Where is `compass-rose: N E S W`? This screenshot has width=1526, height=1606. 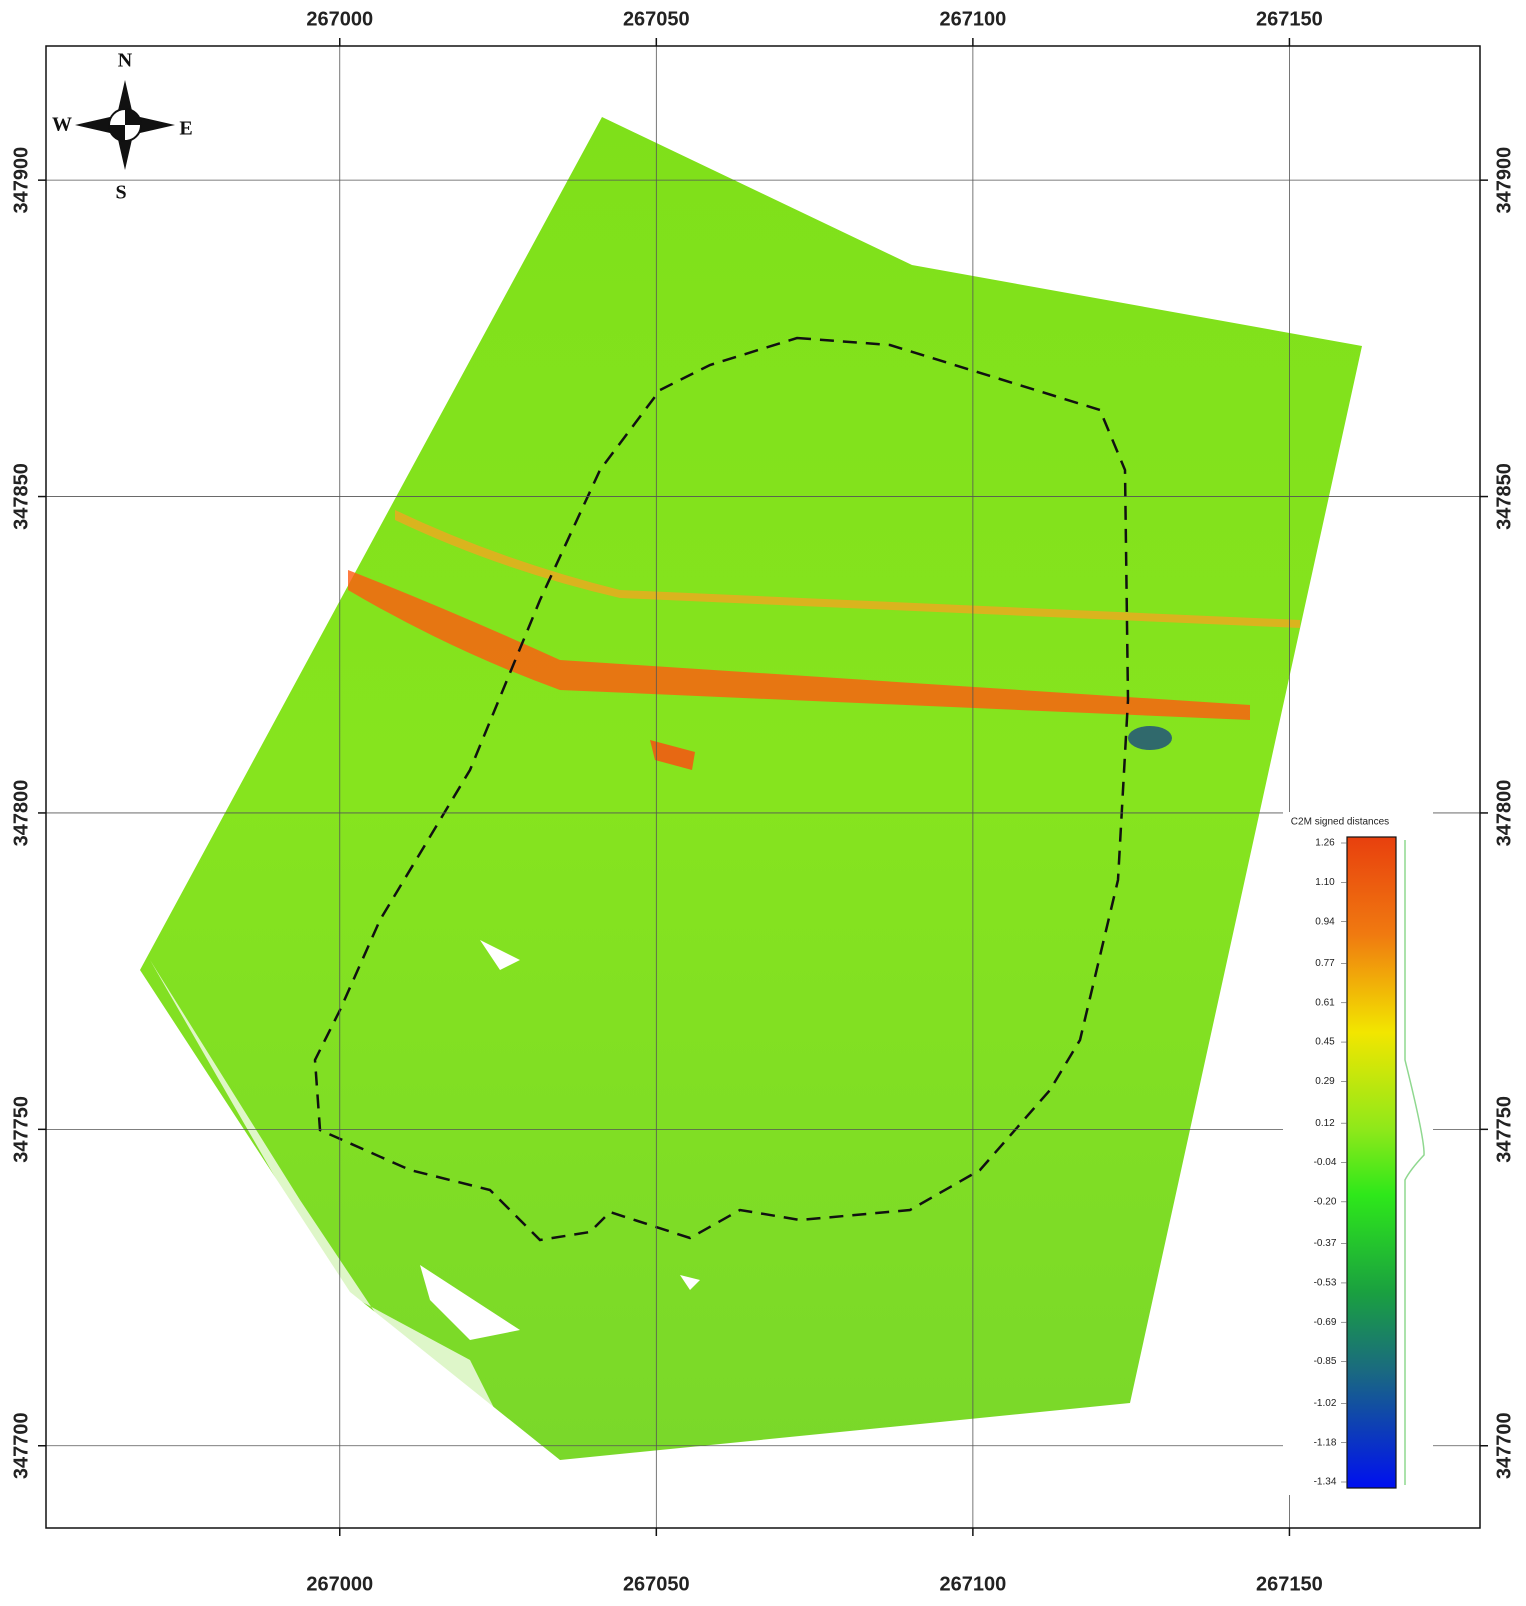
compass-rose: N E S W is located at coordinates (122, 127).